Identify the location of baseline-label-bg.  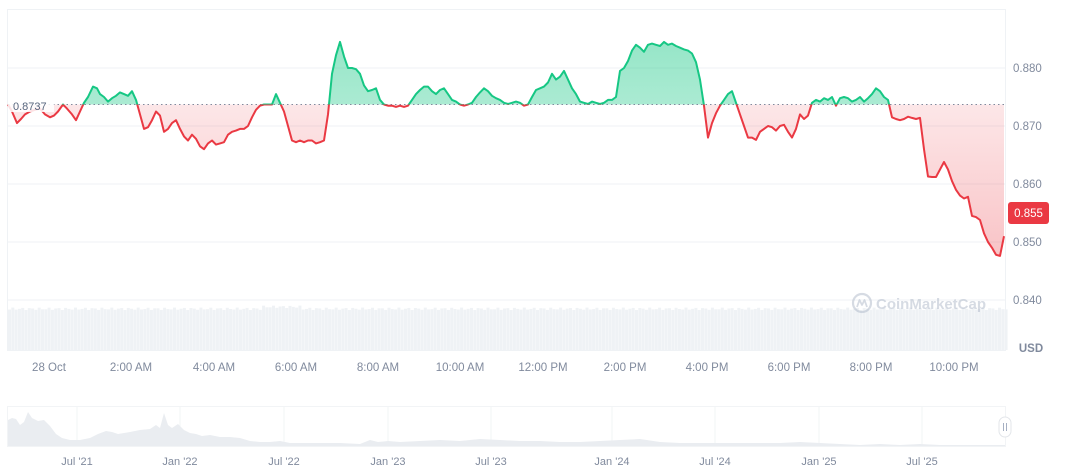
(31, 105).